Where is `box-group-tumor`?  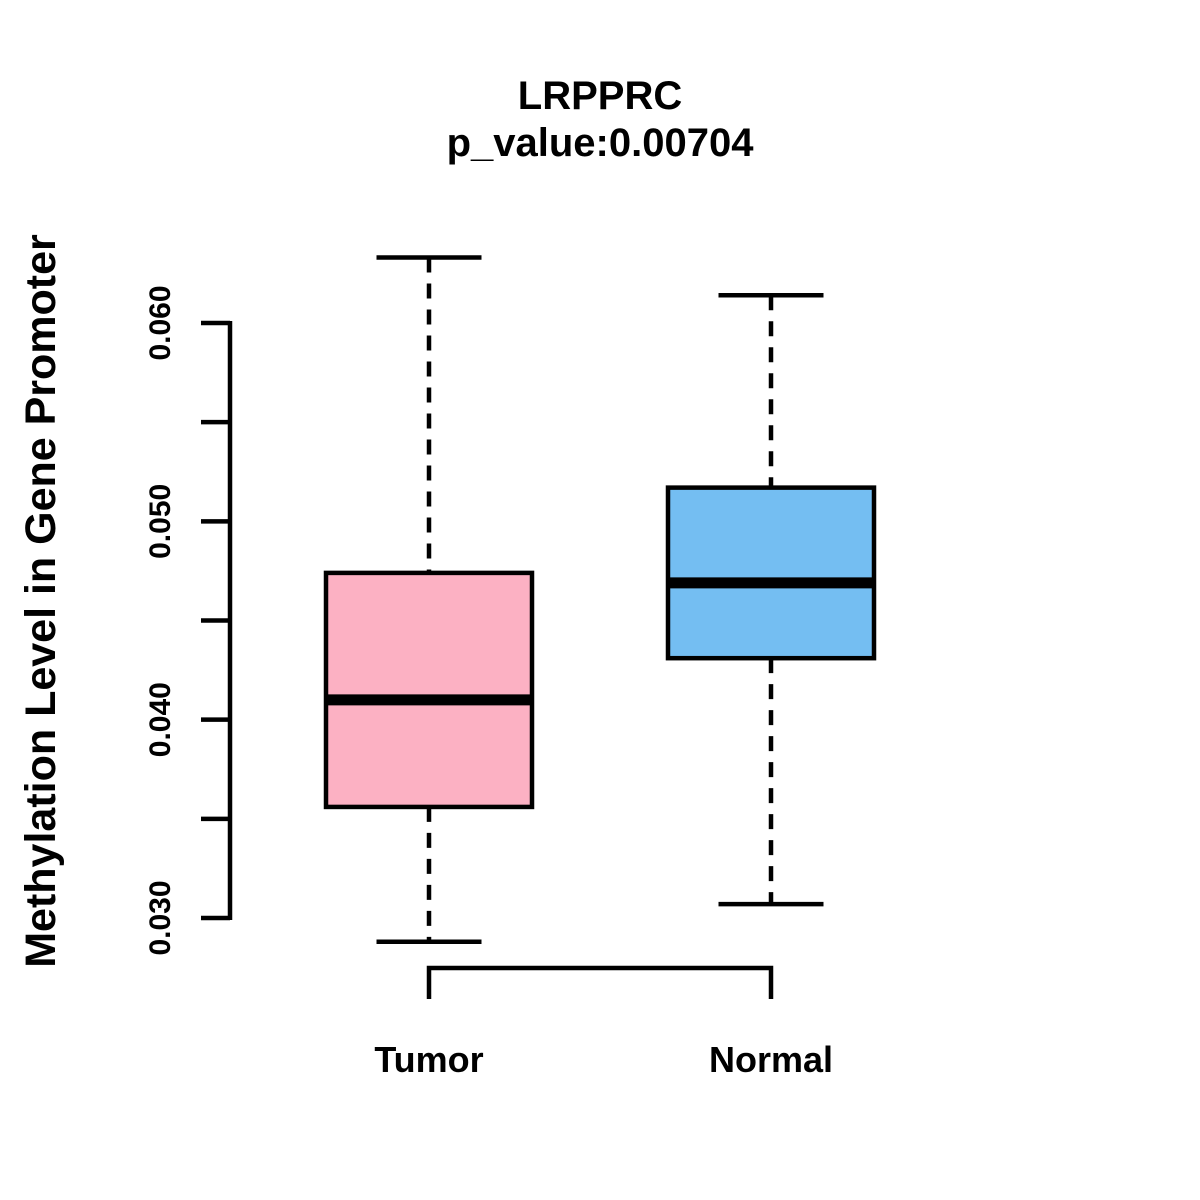
box-group-tumor is located at coordinates (429, 600).